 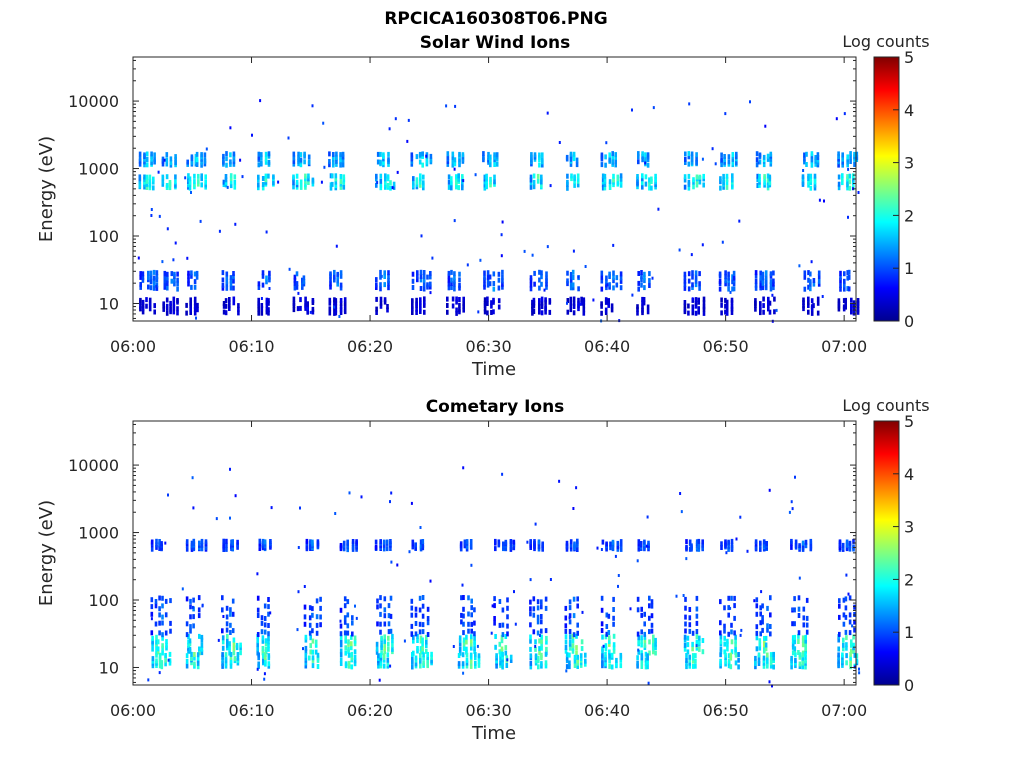 What do you see at coordinates (886, 553) in the screenshot?
I see `colorbar-cometary` at bounding box center [886, 553].